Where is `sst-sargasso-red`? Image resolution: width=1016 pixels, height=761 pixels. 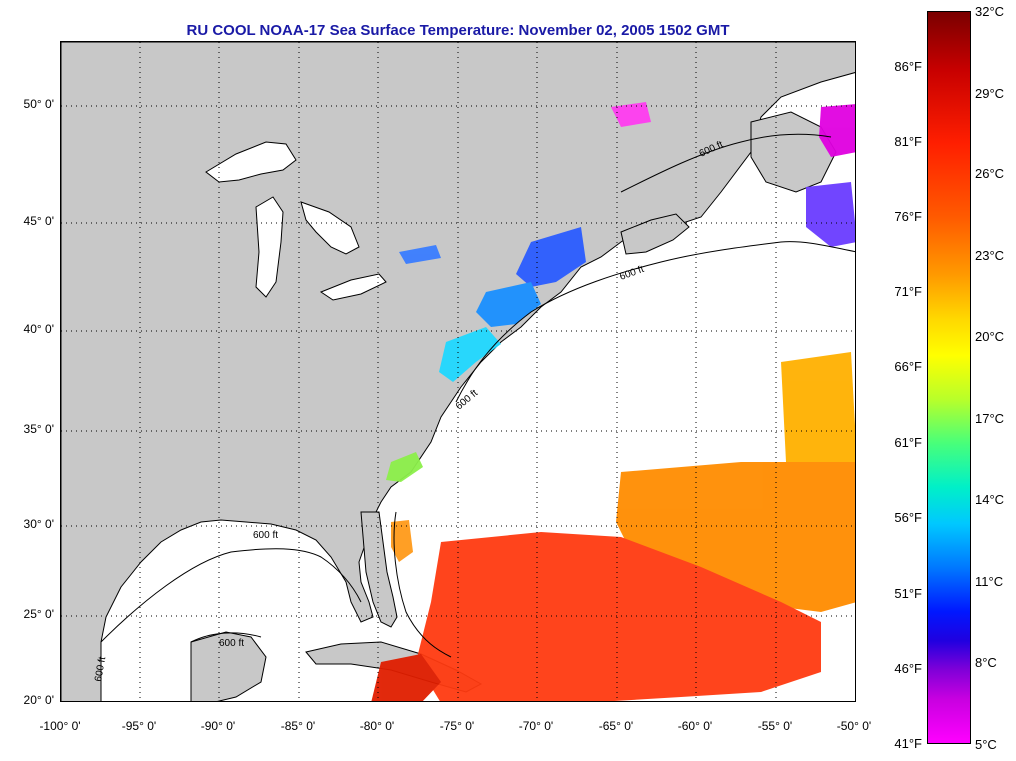 sst-sargasso-red is located at coordinates (618, 616).